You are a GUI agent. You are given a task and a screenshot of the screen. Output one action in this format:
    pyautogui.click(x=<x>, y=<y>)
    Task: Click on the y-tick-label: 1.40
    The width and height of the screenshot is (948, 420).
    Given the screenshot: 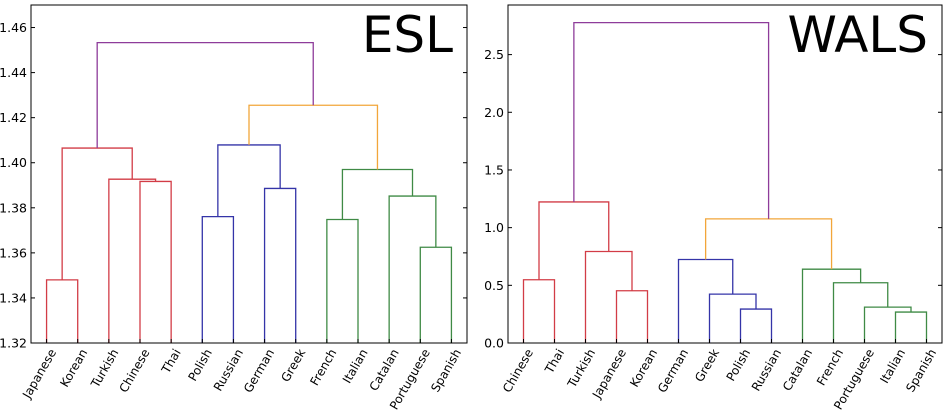 What is the action you would take?
    pyautogui.click(x=13, y=162)
    